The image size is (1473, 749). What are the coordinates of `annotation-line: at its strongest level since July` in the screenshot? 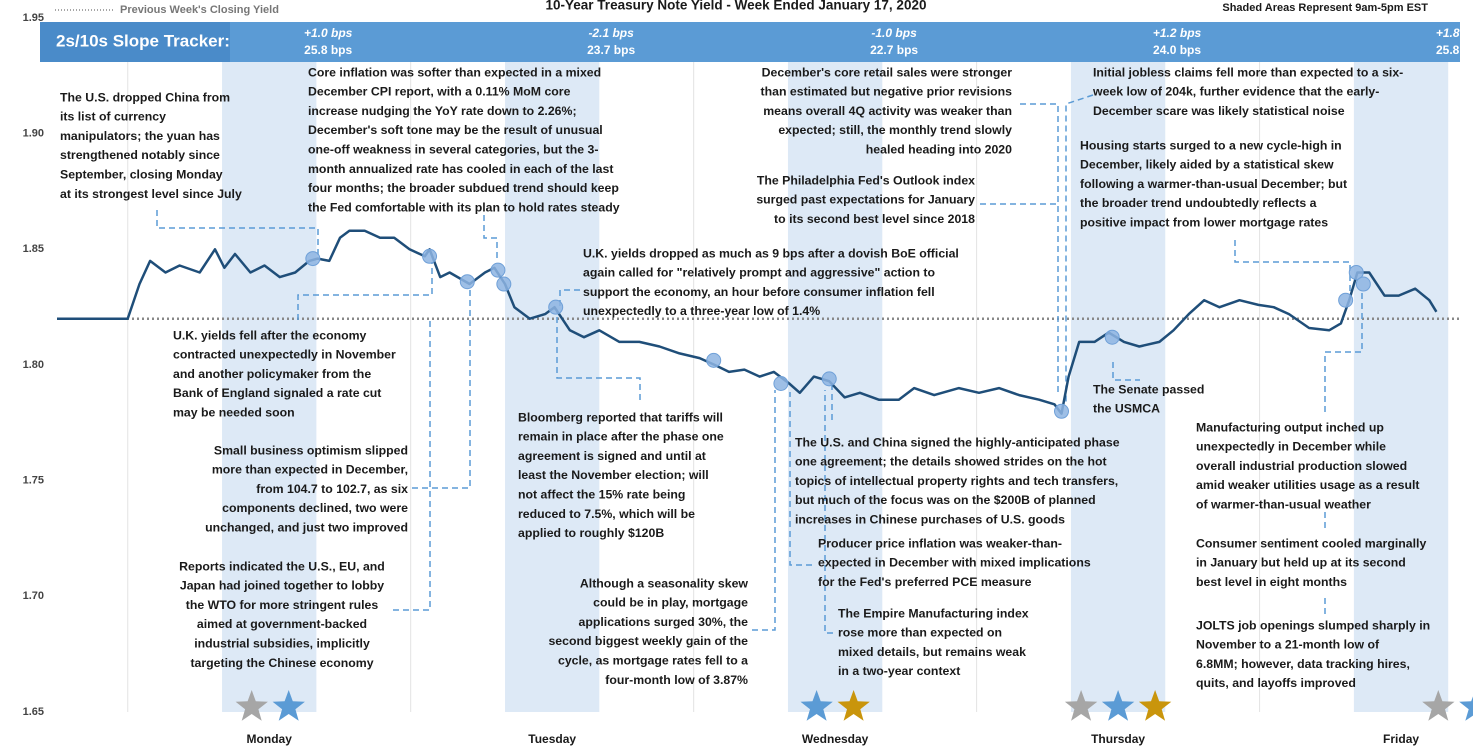 It's located at (151, 194).